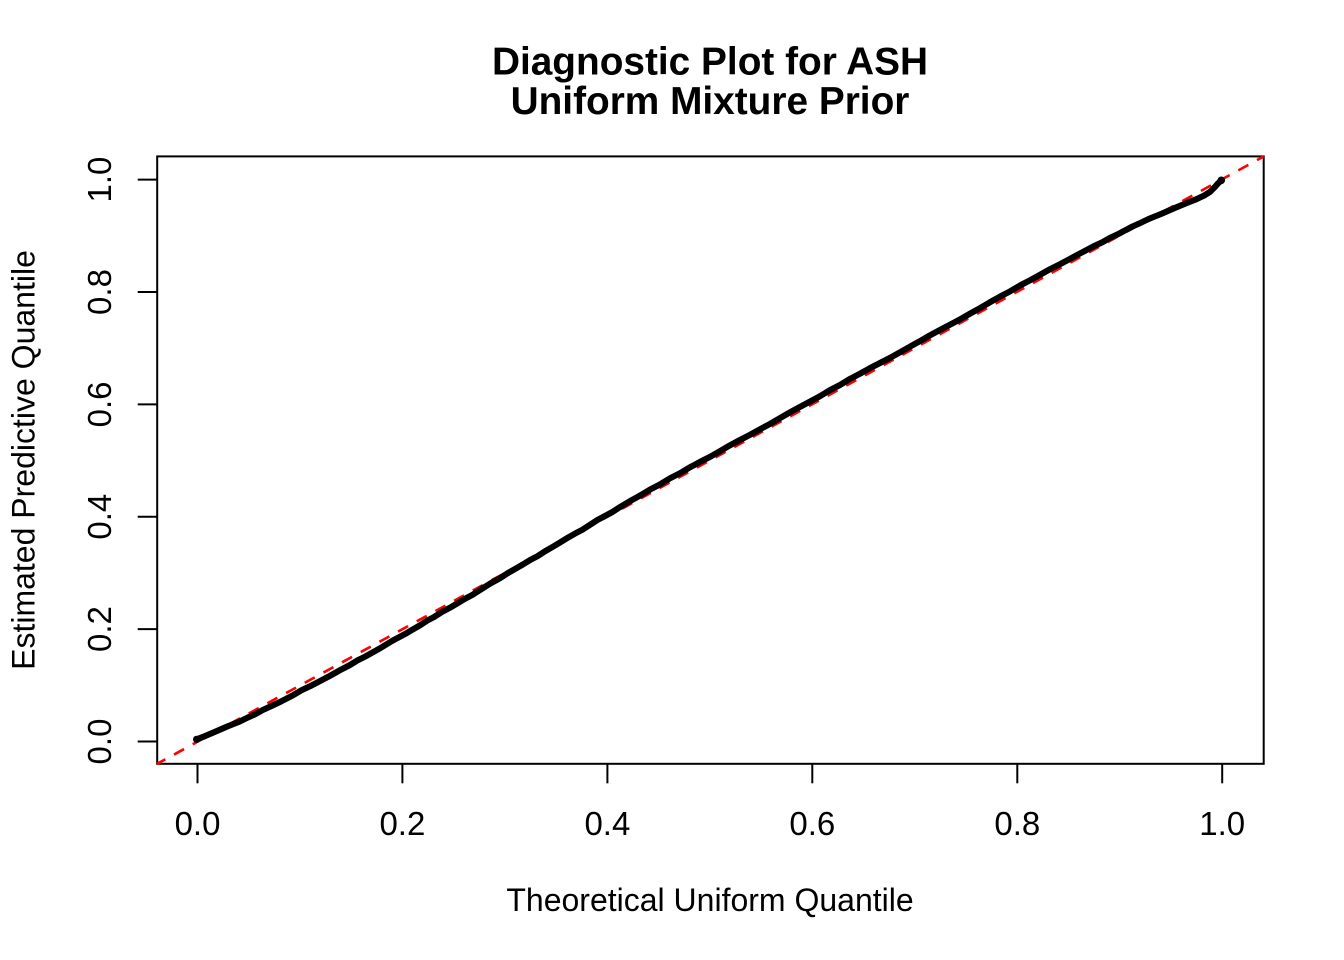 This screenshot has width=1344, height=960. Describe the element at coordinates (24, 460) in the screenshot. I see `svg-text: Estimated Predictive Quantile` at that location.